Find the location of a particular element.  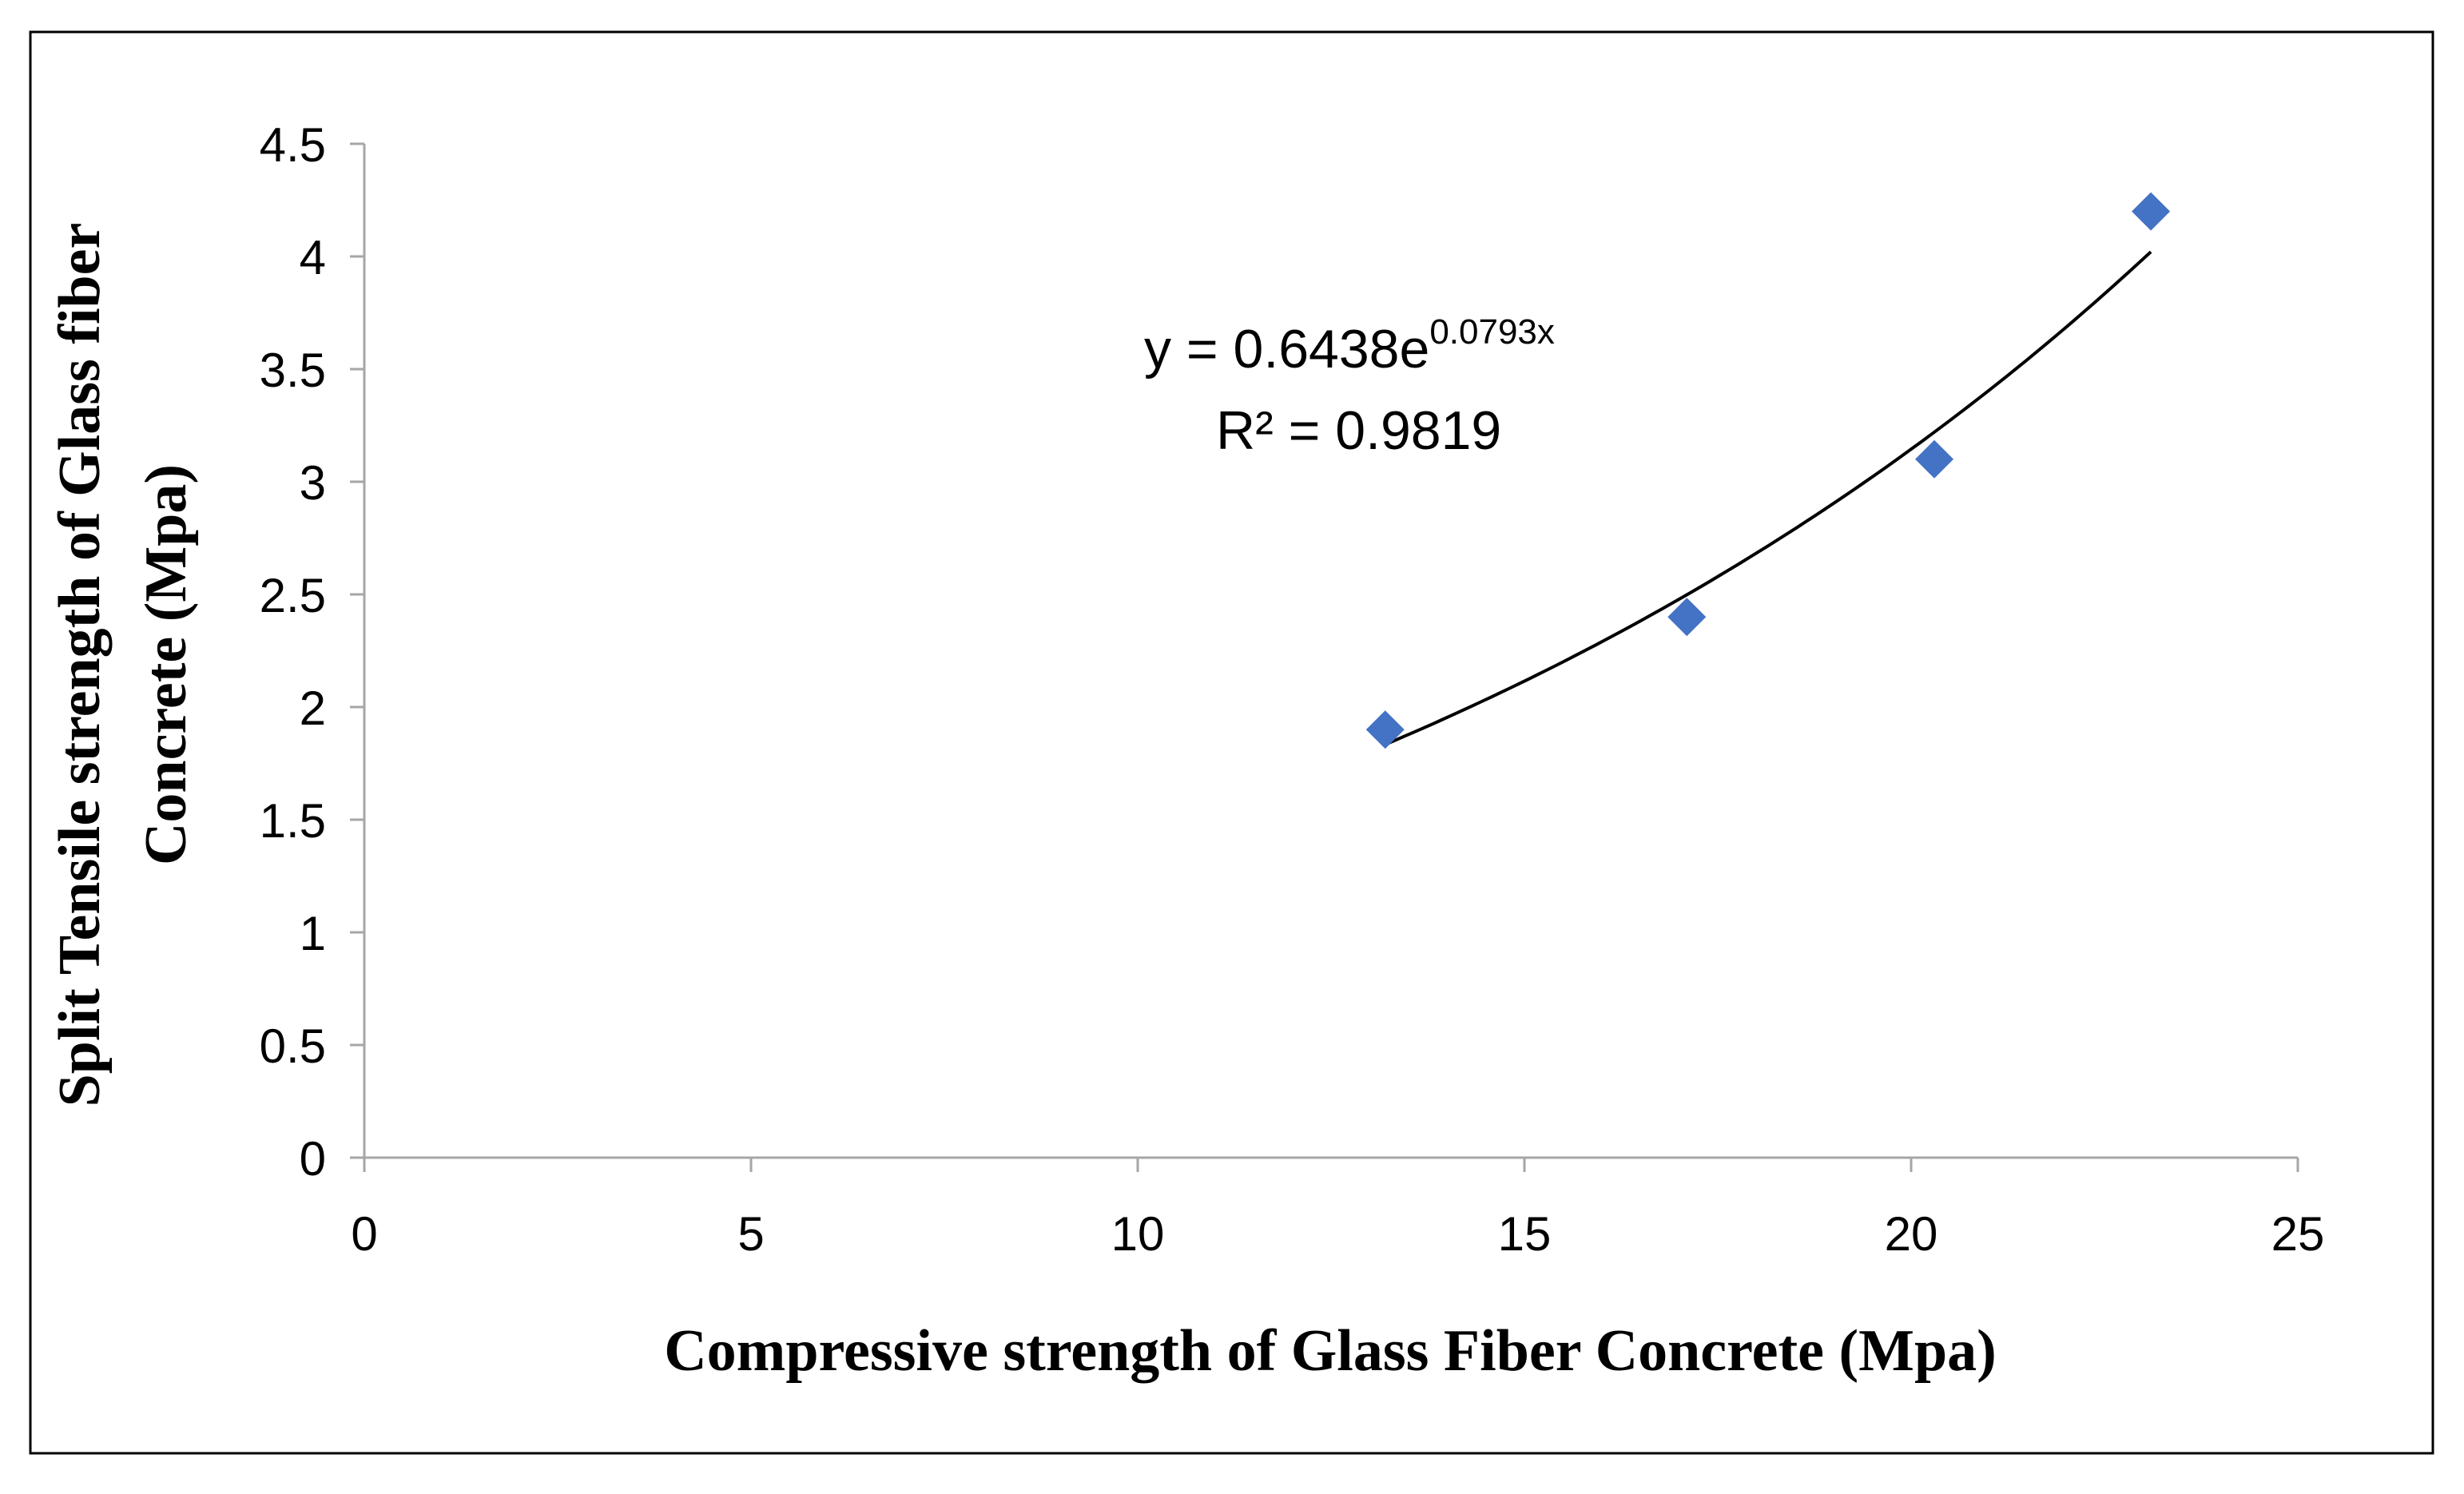

y-tick-label: 0.5 is located at coordinates (293, 1046).